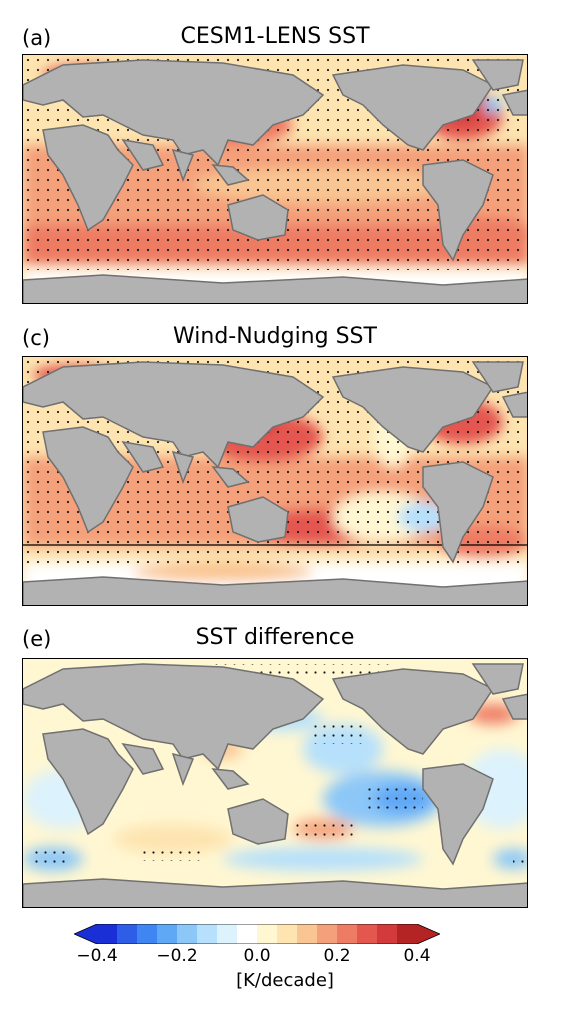  I want to click on colorbar-svg, so click(257, 934).